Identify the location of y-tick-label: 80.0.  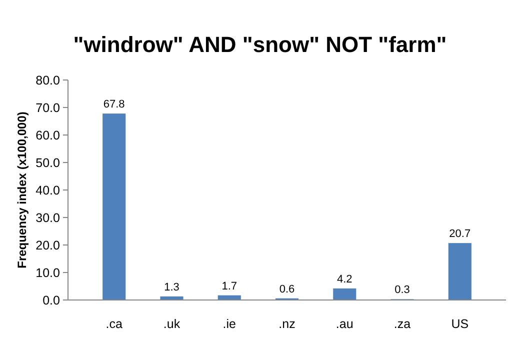
(48, 80).